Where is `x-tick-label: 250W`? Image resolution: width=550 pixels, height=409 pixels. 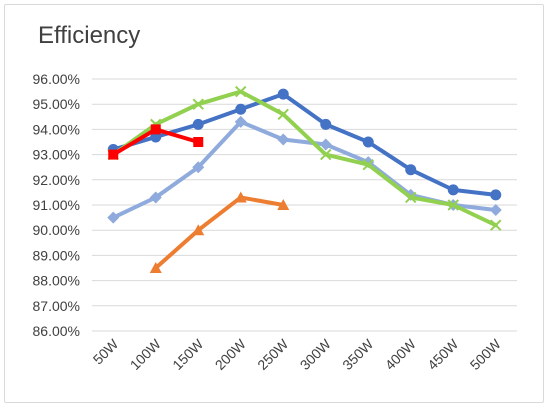
x-tick-label: 250W is located at coordinates (273, 354).